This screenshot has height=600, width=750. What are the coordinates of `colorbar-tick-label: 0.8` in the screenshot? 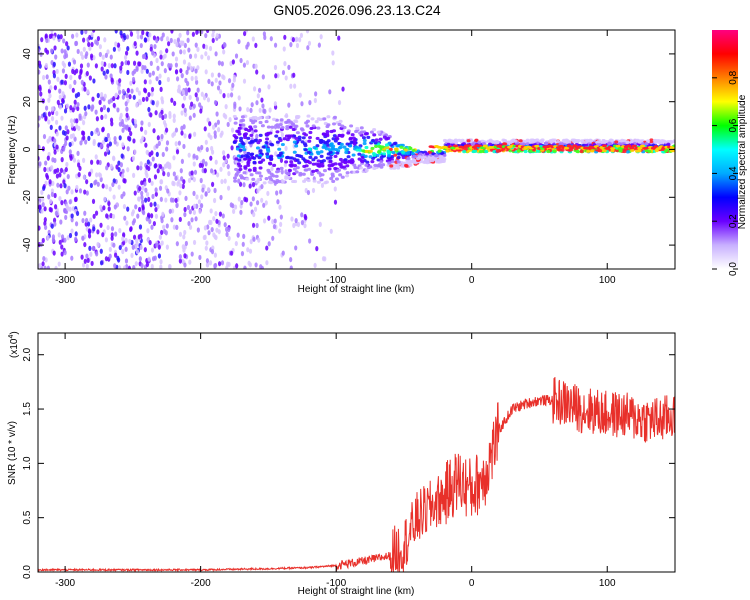 It's located at (733, 77).